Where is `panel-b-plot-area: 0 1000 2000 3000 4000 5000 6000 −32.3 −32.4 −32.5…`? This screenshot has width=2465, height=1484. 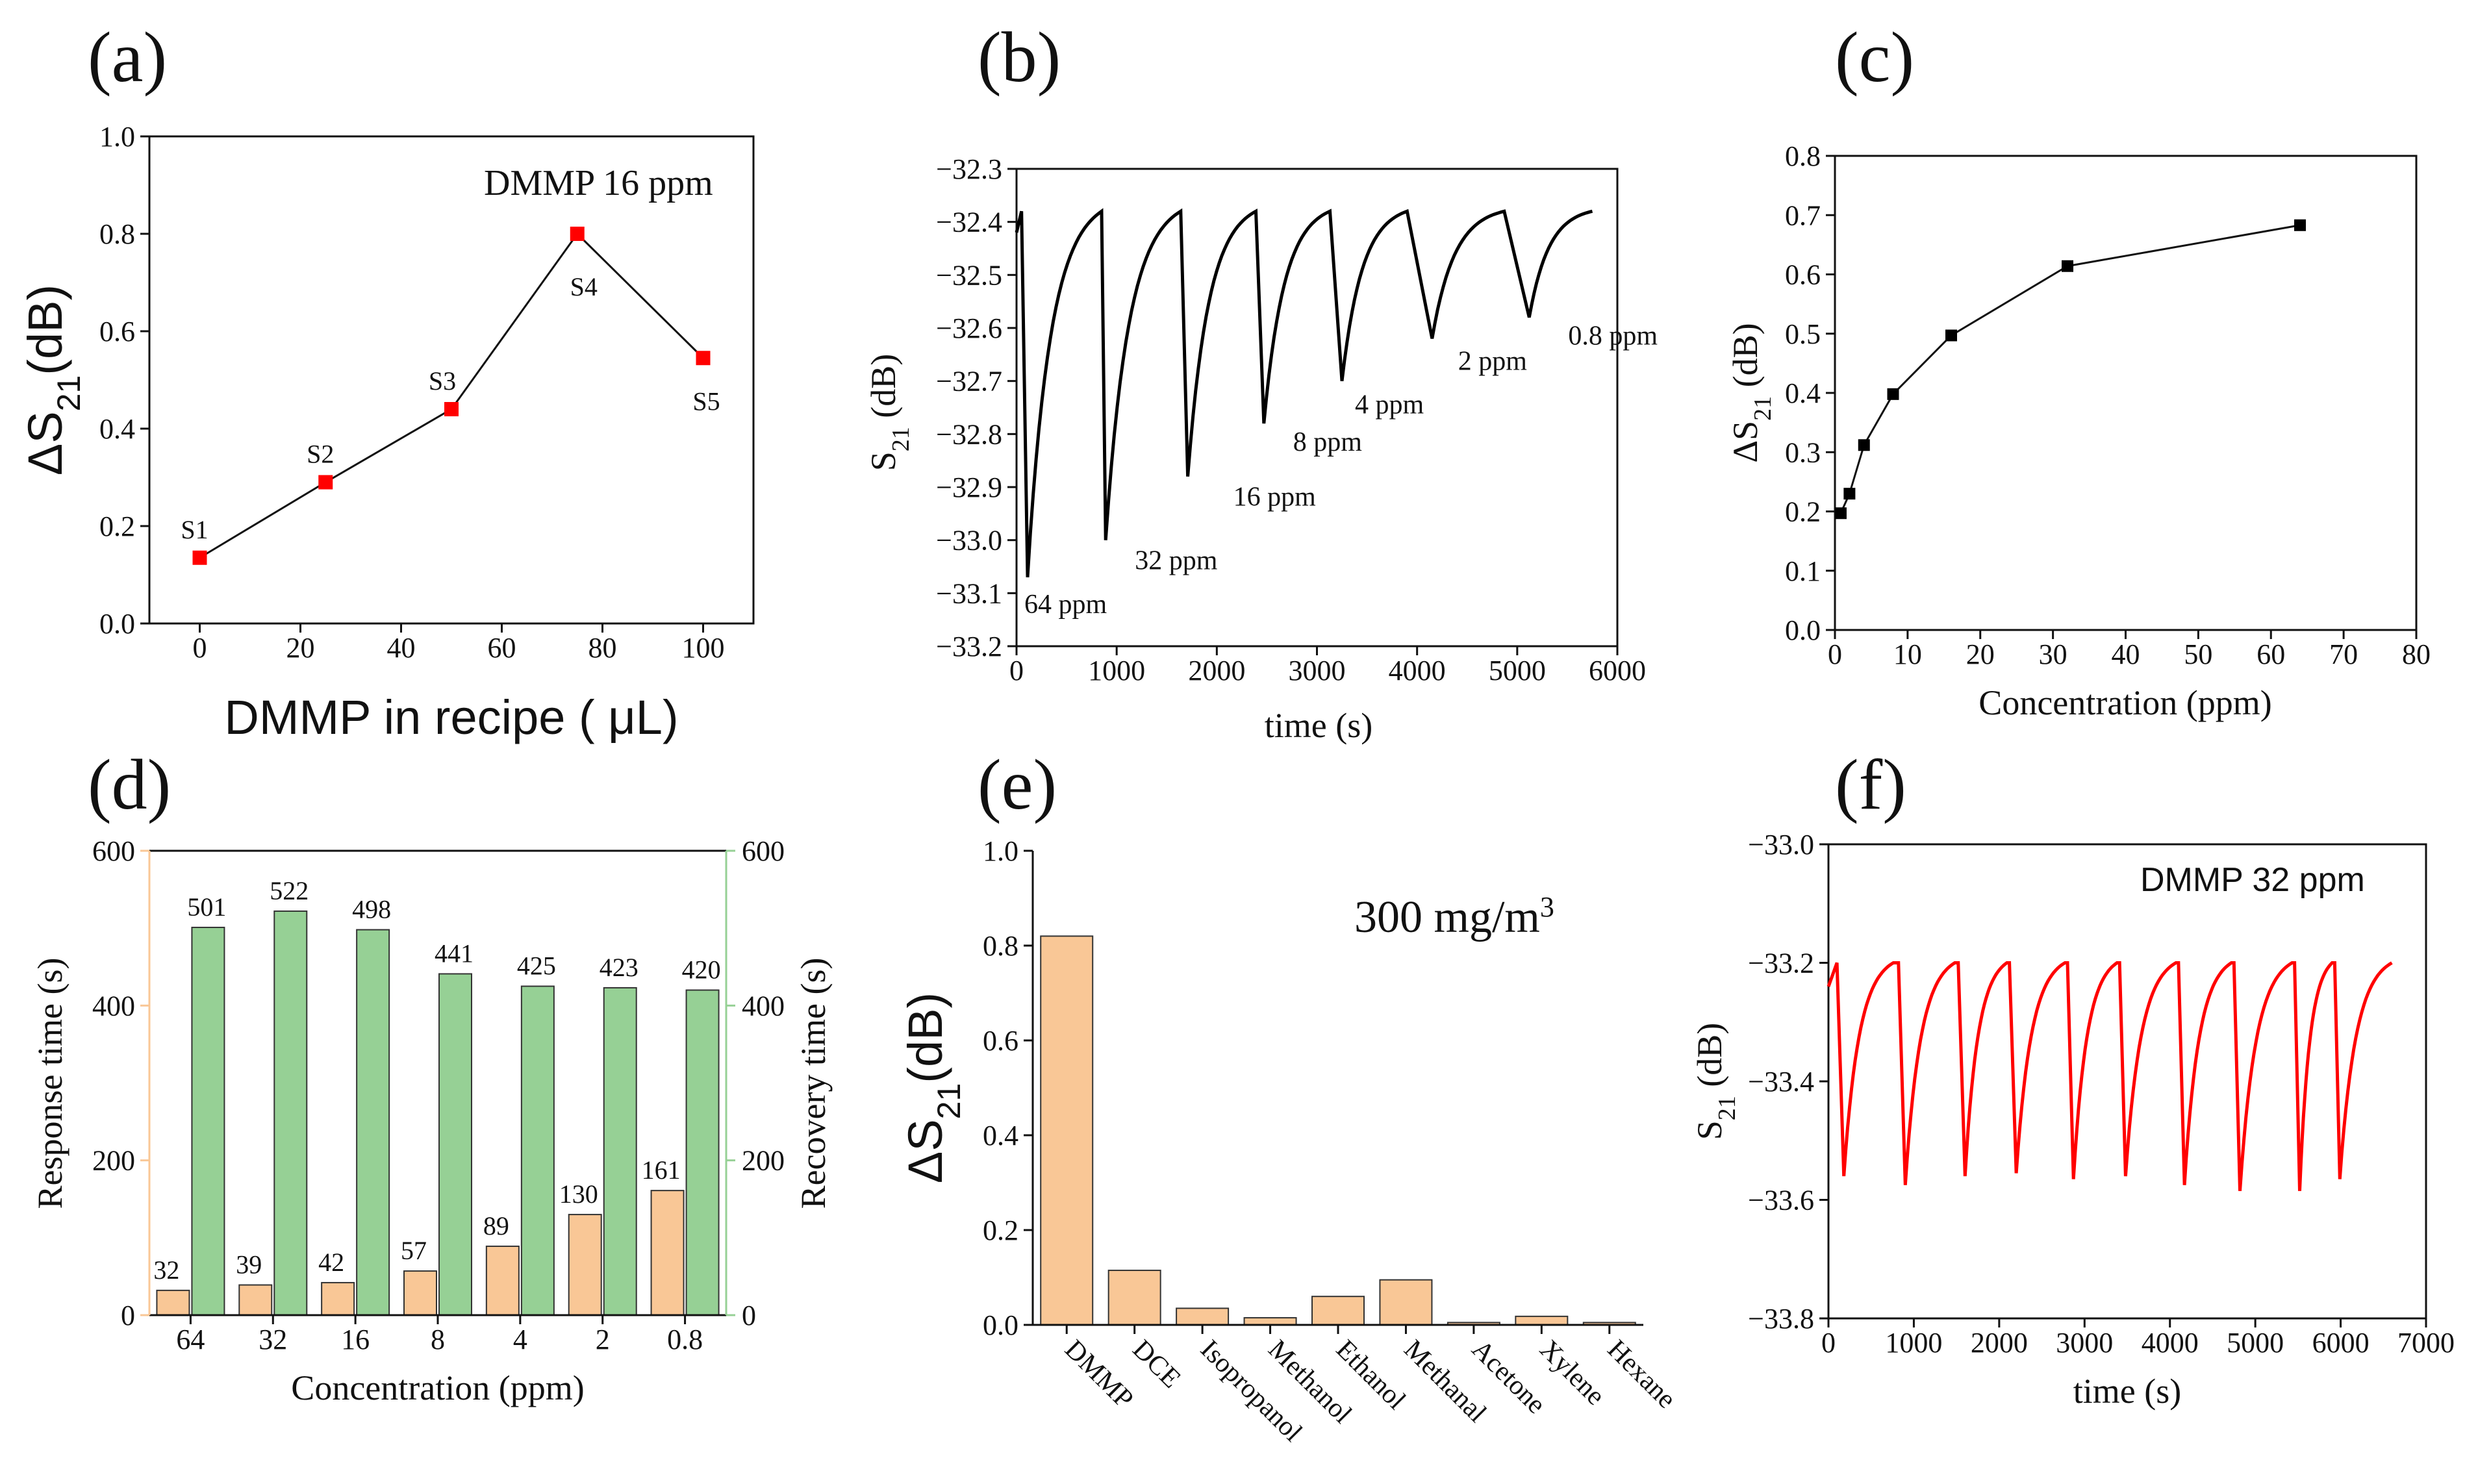 panel-b-plot-area: 0 1000 2000 3000 4000 5000 6000 −32.3 −32.4 −32.5… is located at coordinates (1297, 420).